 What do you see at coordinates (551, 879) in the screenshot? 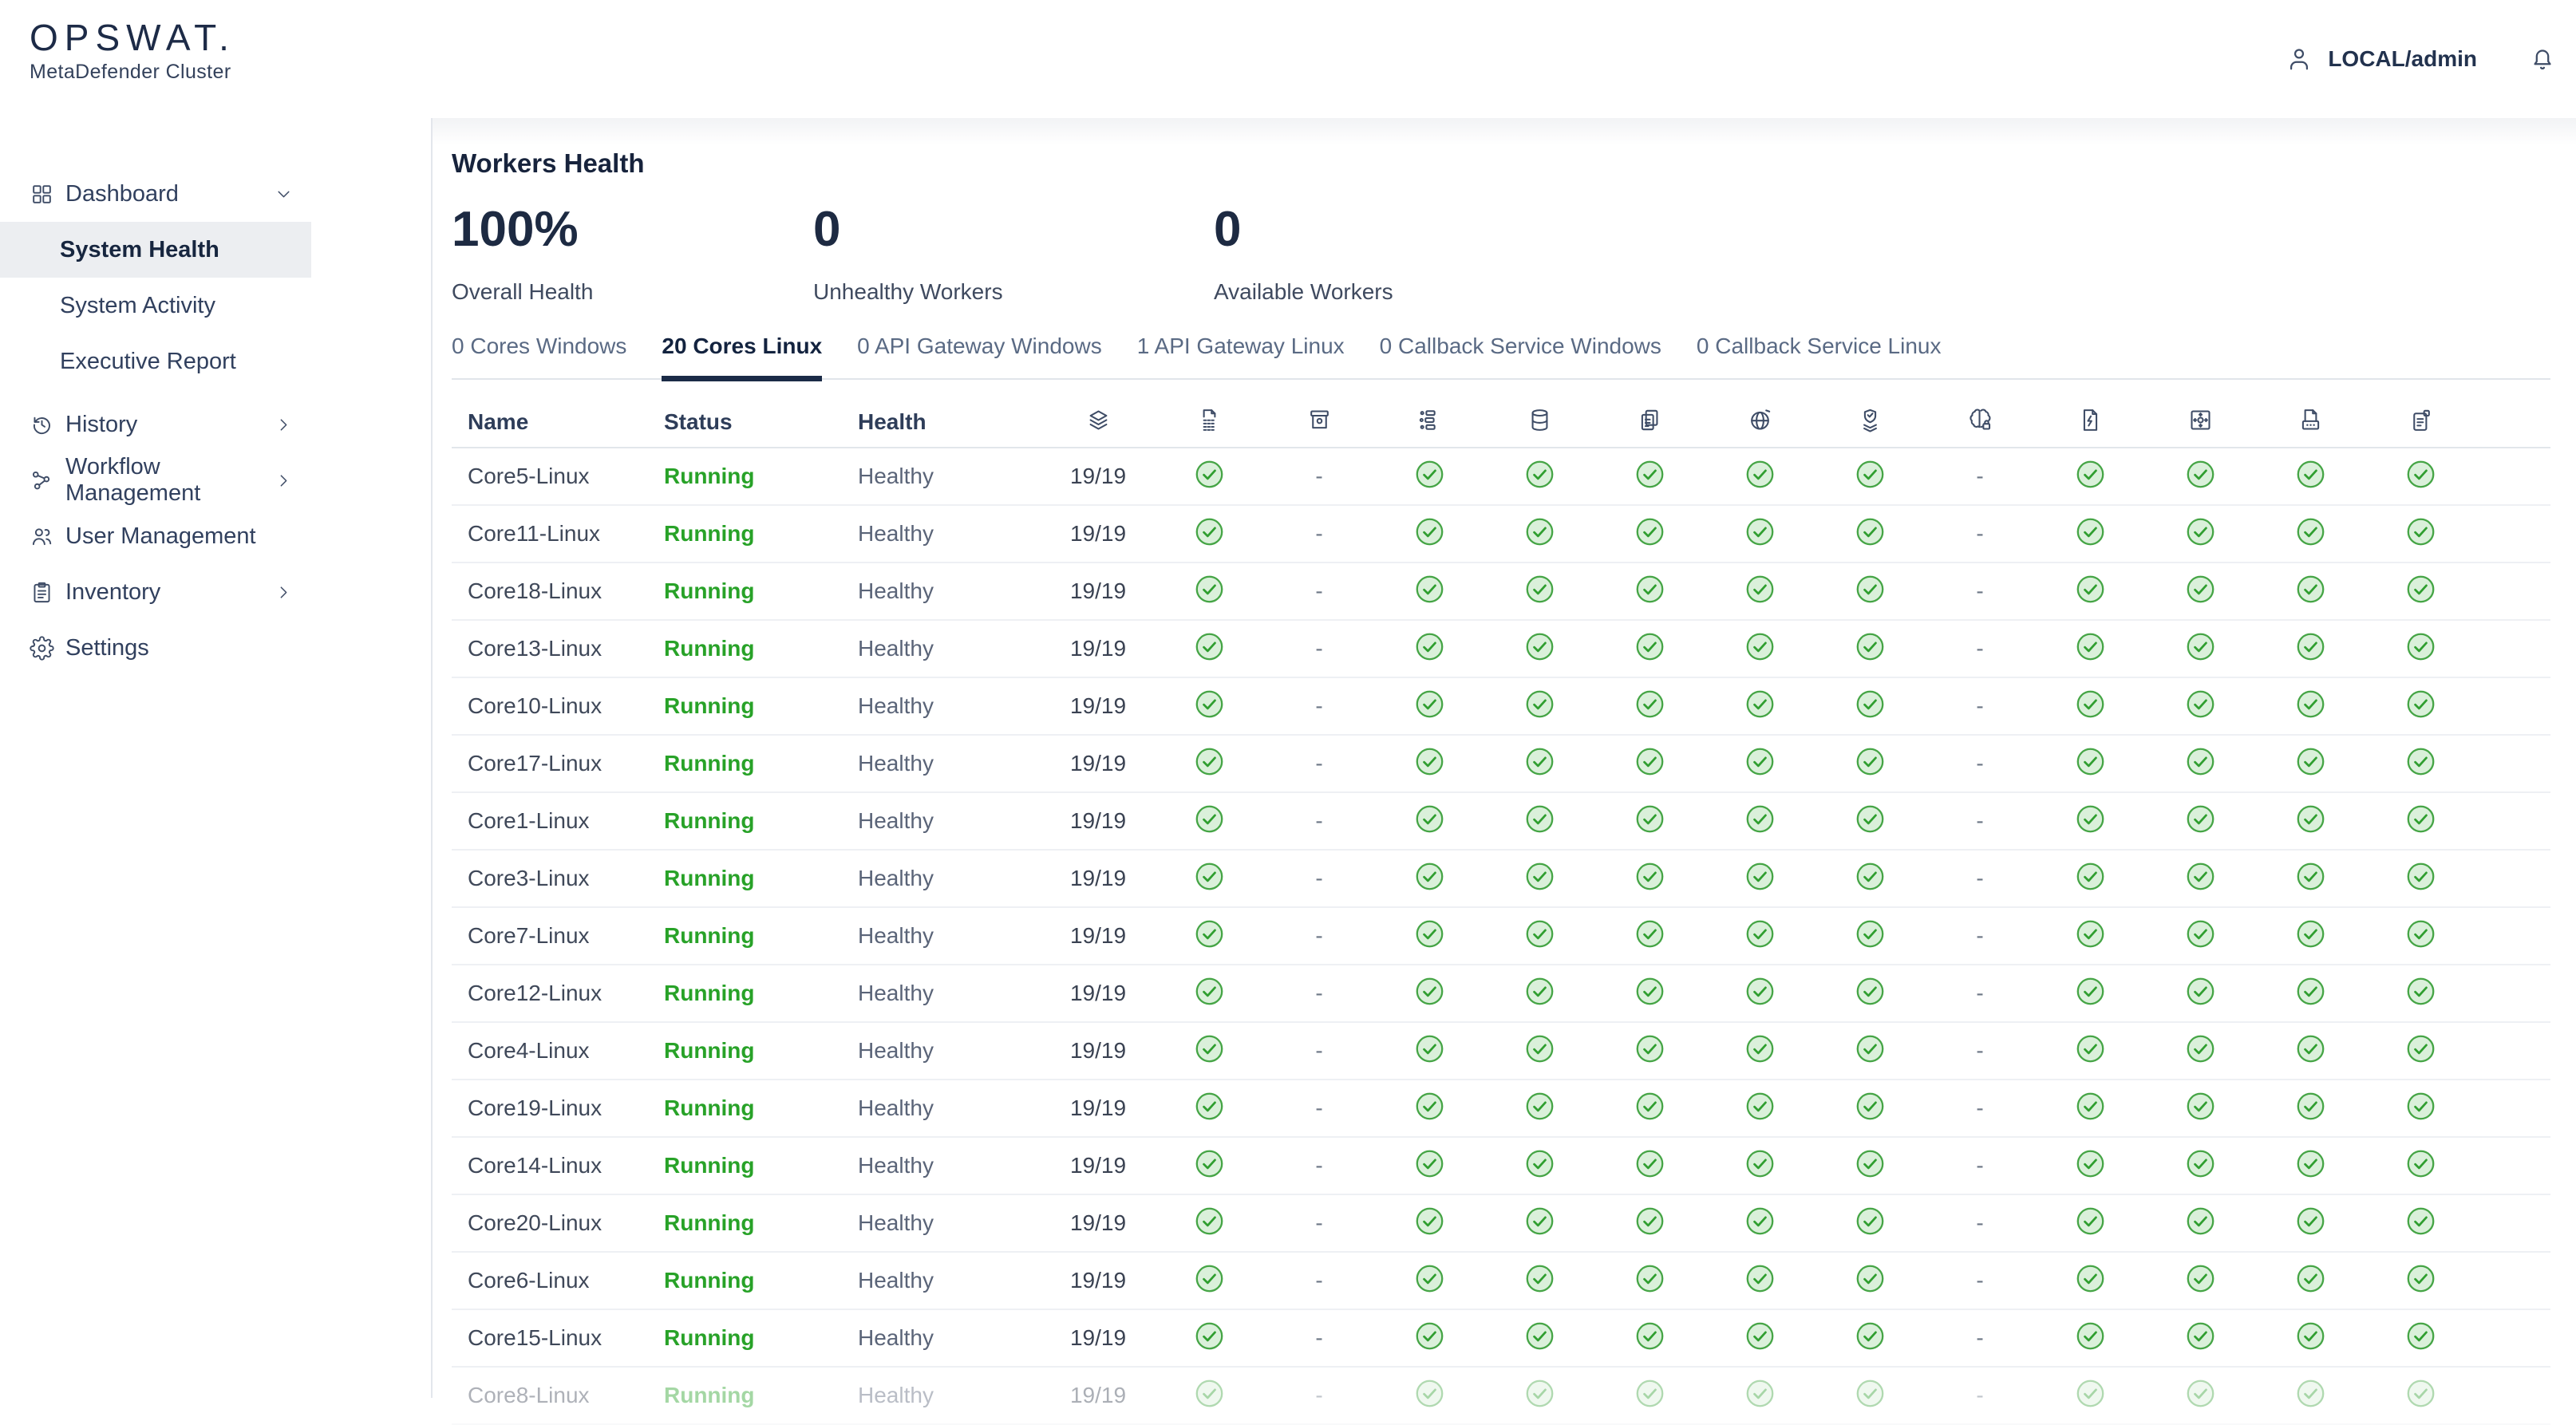
I see `worker-name: Core3-Linux` at bounding box center [551, 879].